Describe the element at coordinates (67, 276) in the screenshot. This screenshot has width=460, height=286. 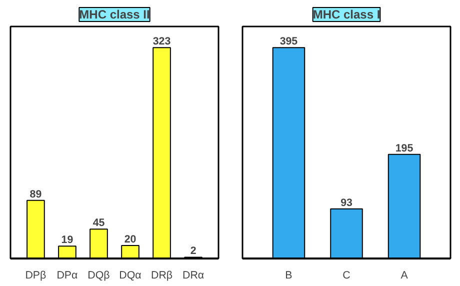
I see `x-tick-label: DPα` at that location.